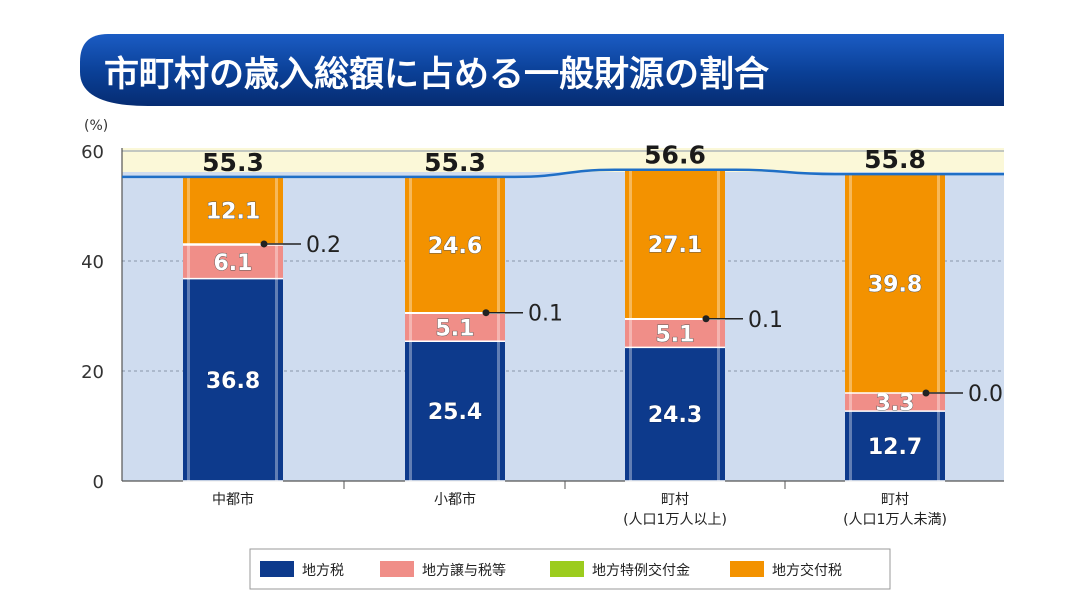  I want to click on bar-value-label: 25.4, so click(455, 412).